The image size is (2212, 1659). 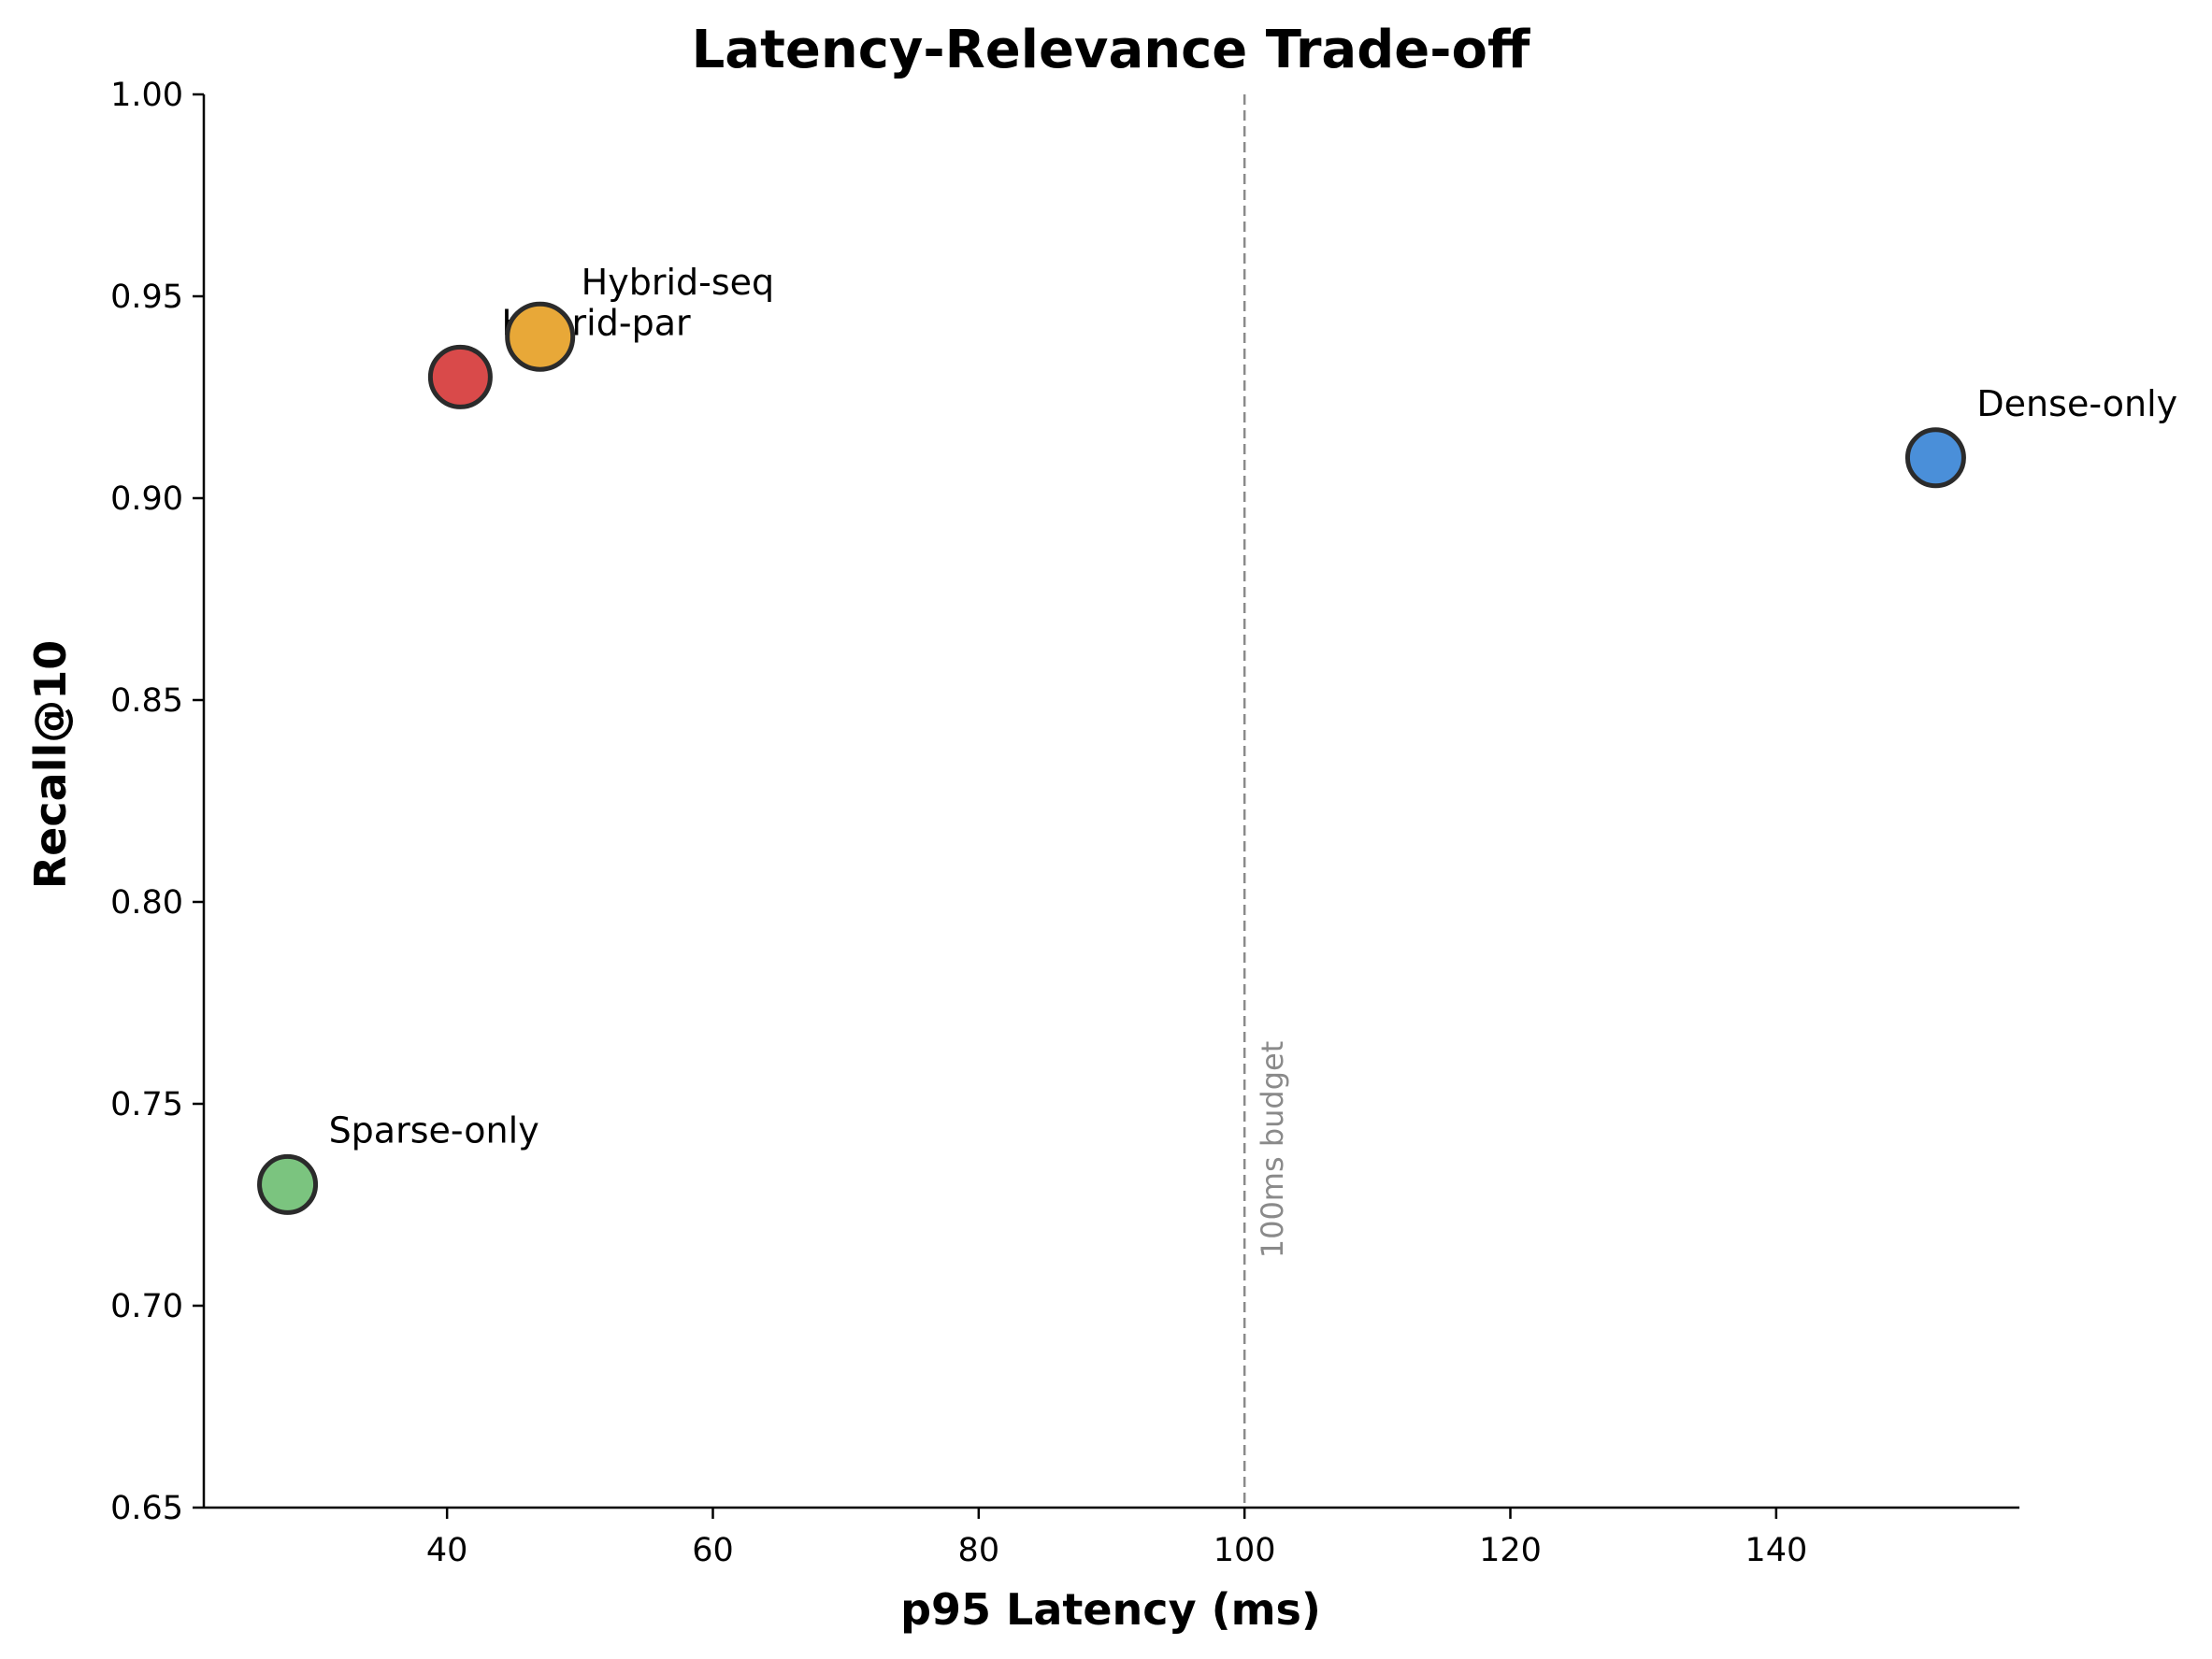 What do you see at coordinates (1245, 1550) in the screenshot?
I see `x-tick-label: 100` at bounding box center [1245, 1550].